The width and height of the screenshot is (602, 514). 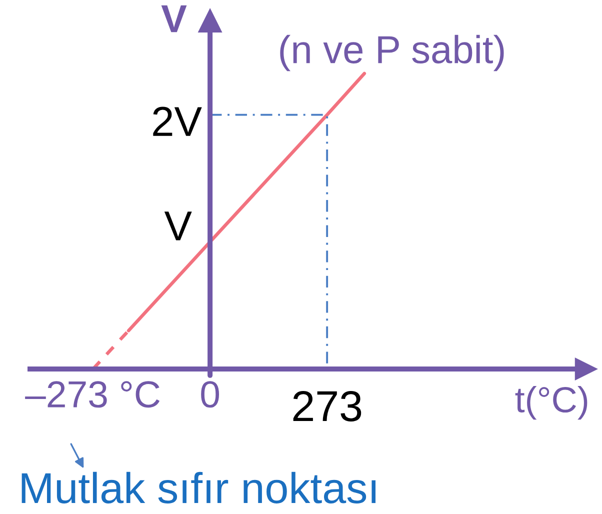 What do you see at coordinates (92, 394) in the screenshot?
I see `x-tick-label: –273 °C` at bounding box center [92, 394].